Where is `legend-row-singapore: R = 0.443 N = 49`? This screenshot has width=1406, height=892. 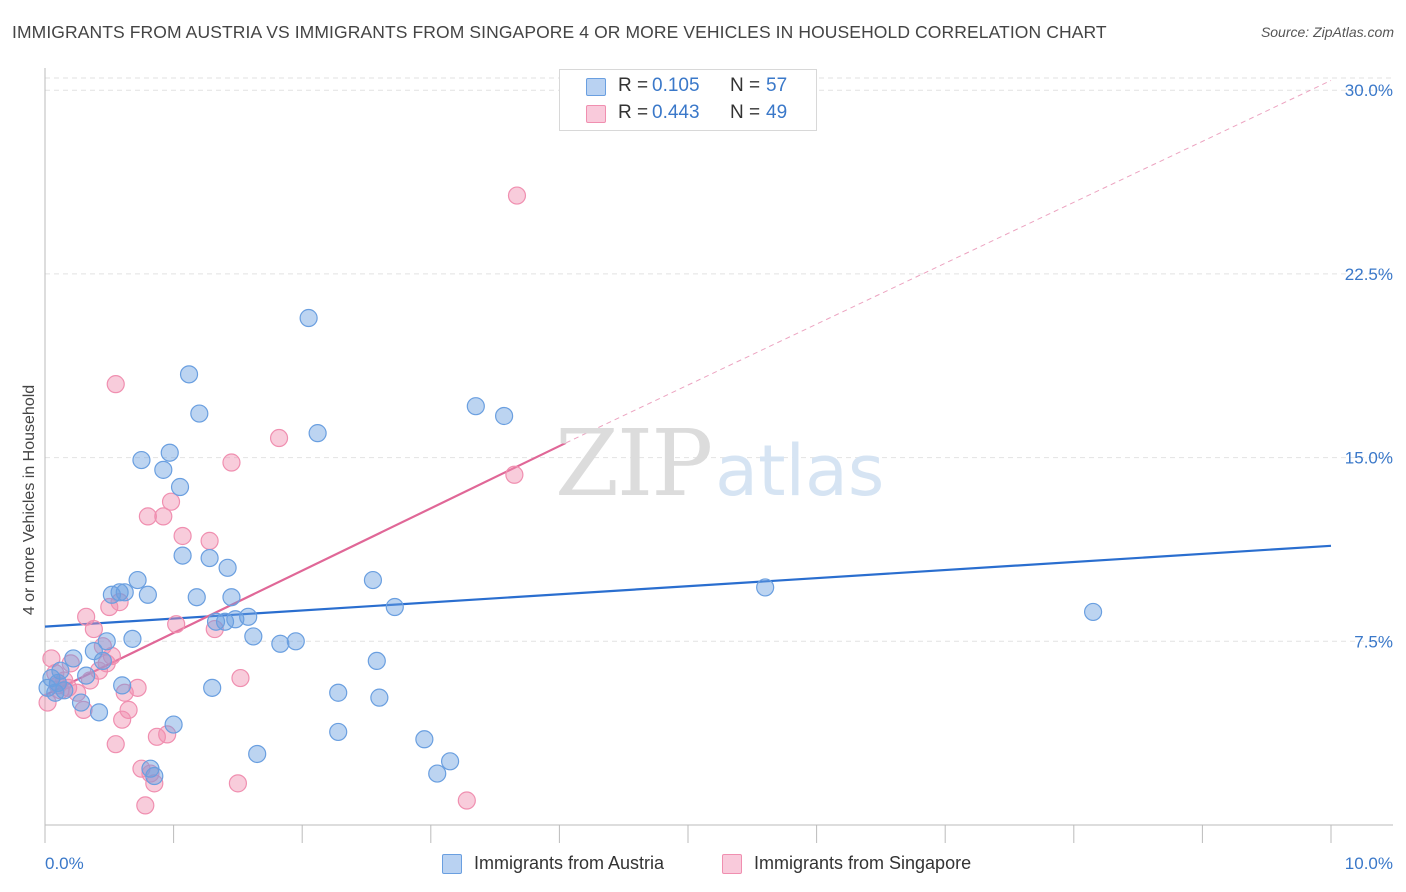
legend-row-singapore: R = 0.443 N = 49 is located at coordinates (688, 114).